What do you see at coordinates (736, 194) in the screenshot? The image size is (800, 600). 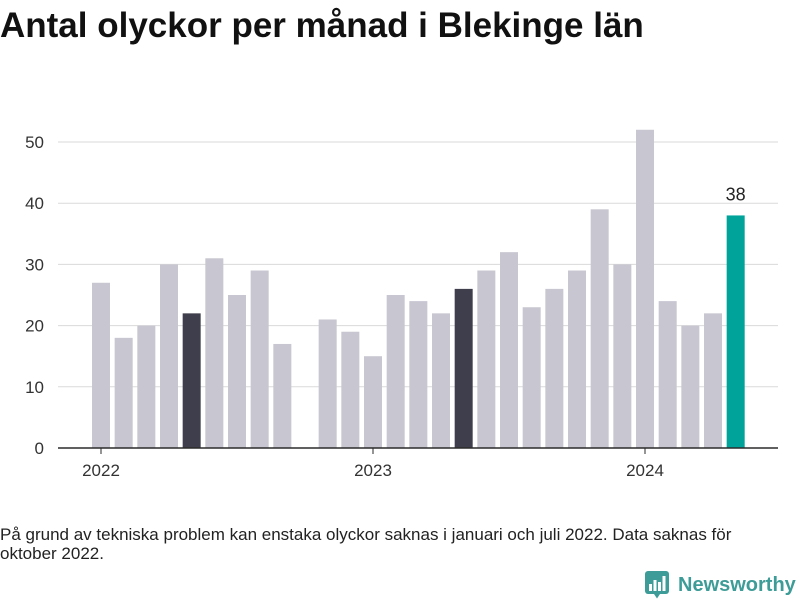 I see `data-label: 38` at bounding box center [736, 194].